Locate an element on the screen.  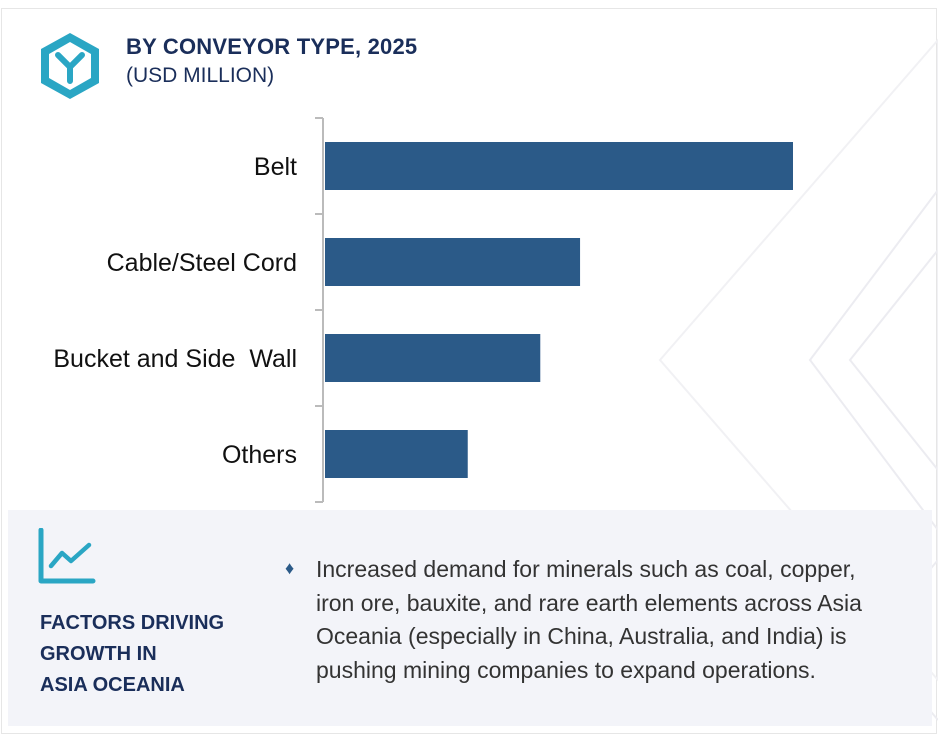
category-label: Belt is located at coordinates (275, 167).